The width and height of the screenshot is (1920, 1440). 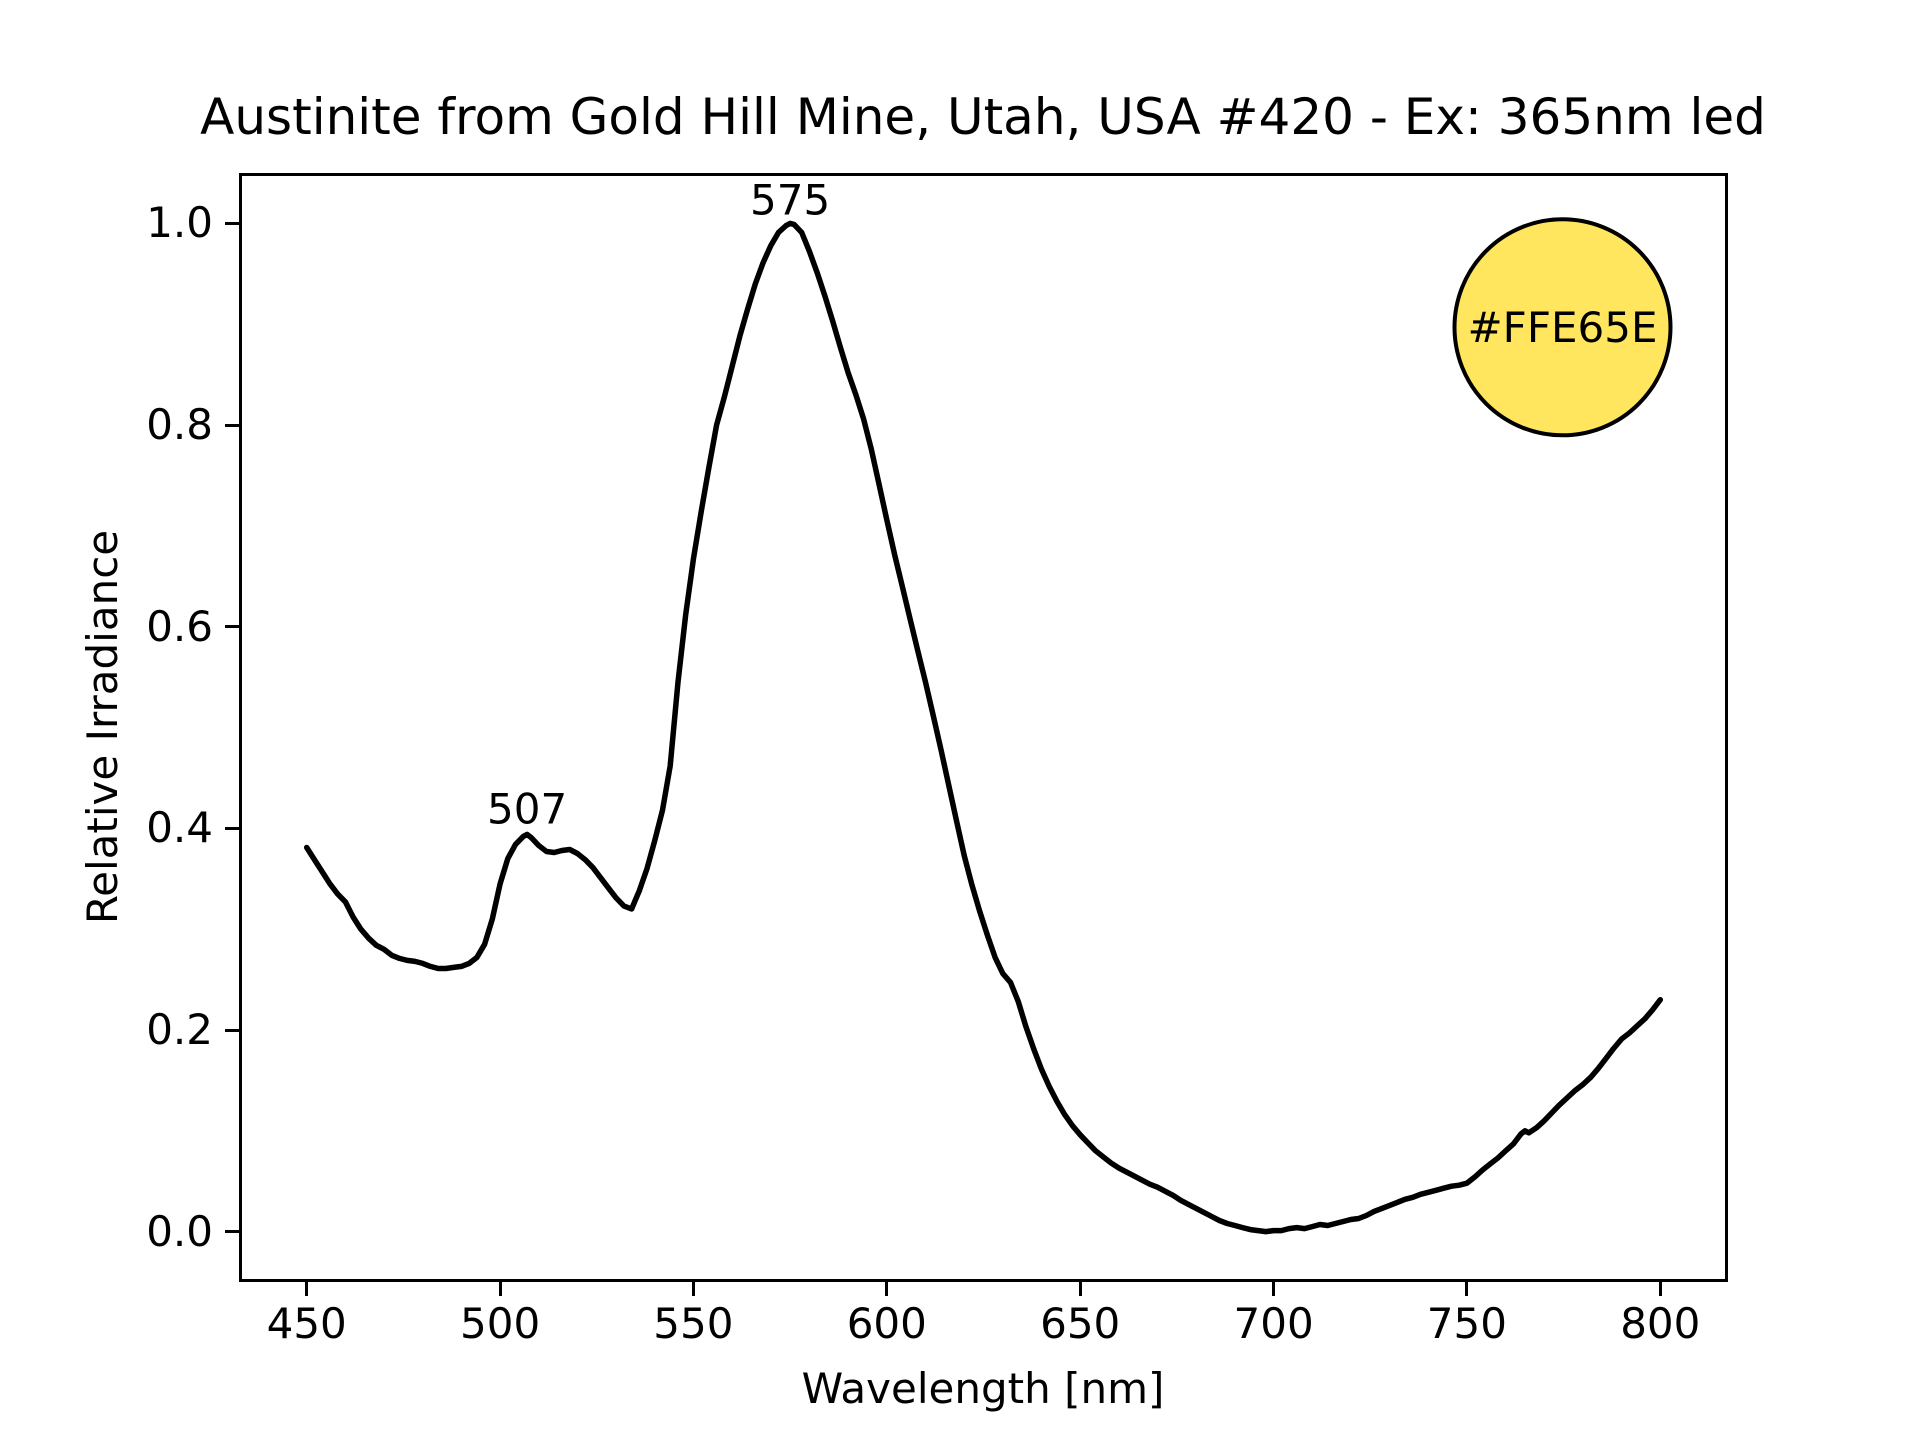 I want to click on y-tick-0.0, so click(x=232, y=1232).